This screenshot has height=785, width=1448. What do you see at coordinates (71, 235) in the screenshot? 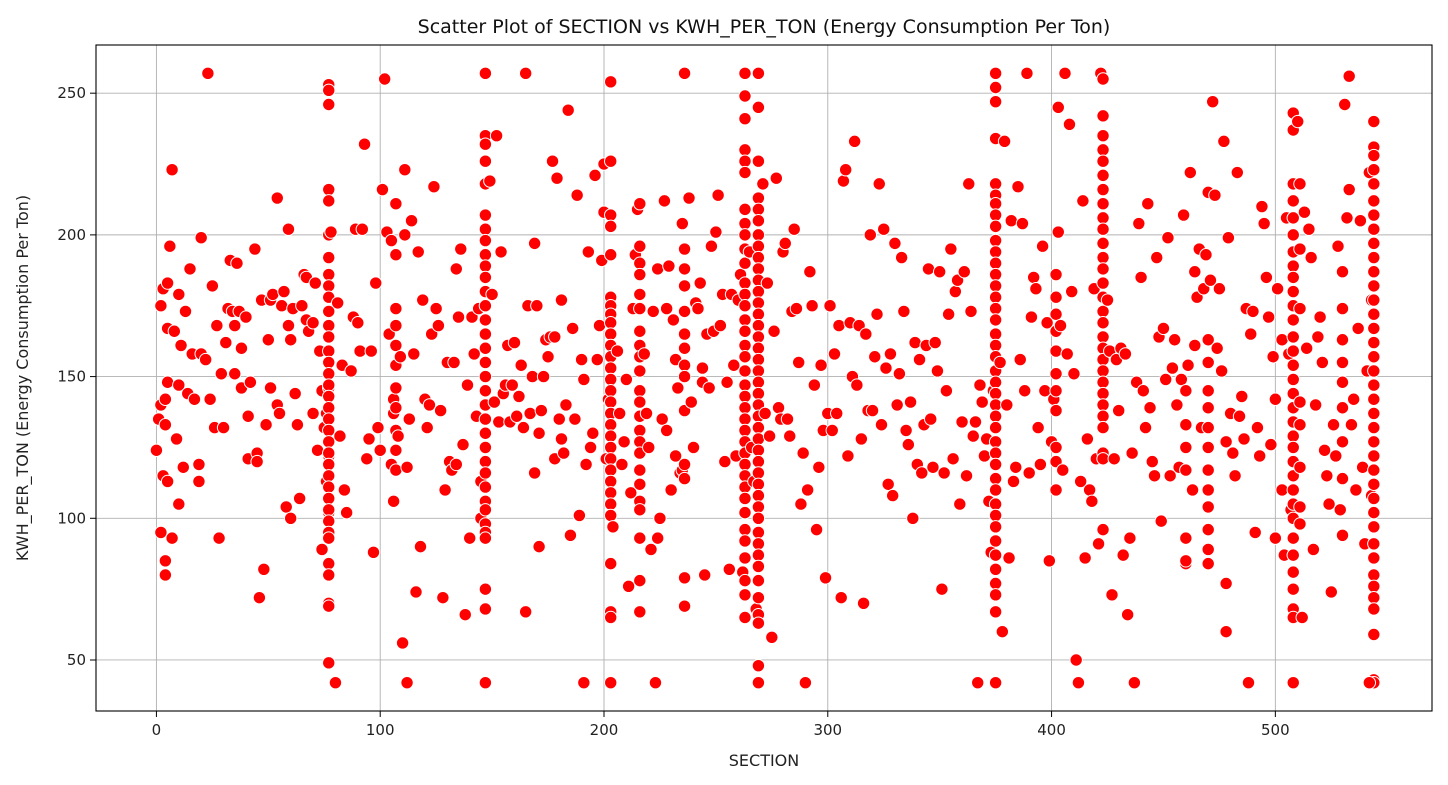
I see `y-tick-label: 200` at bounding box center [71, 235].